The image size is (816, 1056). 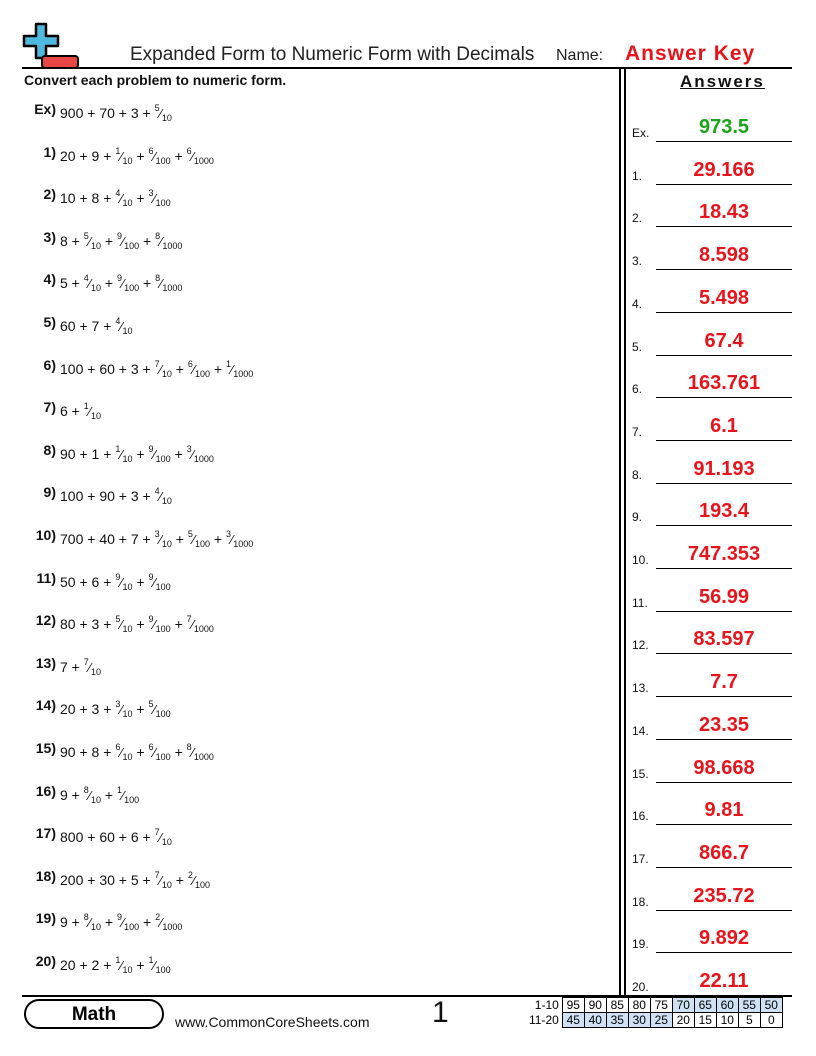 What do you see at coordinates (64, 794) in the screenshot?
I see `whole-term: 9` at bounding box center [64, 794].